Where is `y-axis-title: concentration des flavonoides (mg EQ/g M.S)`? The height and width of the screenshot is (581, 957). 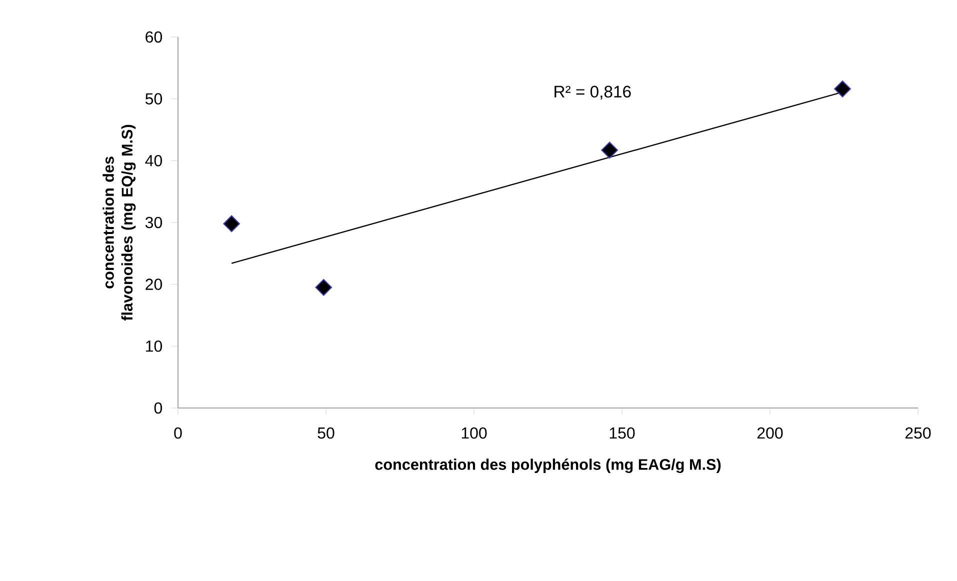 y-axis-title: concentration des flavonoides (mg EQ/g M.S) is located at coordinates (119, 222).